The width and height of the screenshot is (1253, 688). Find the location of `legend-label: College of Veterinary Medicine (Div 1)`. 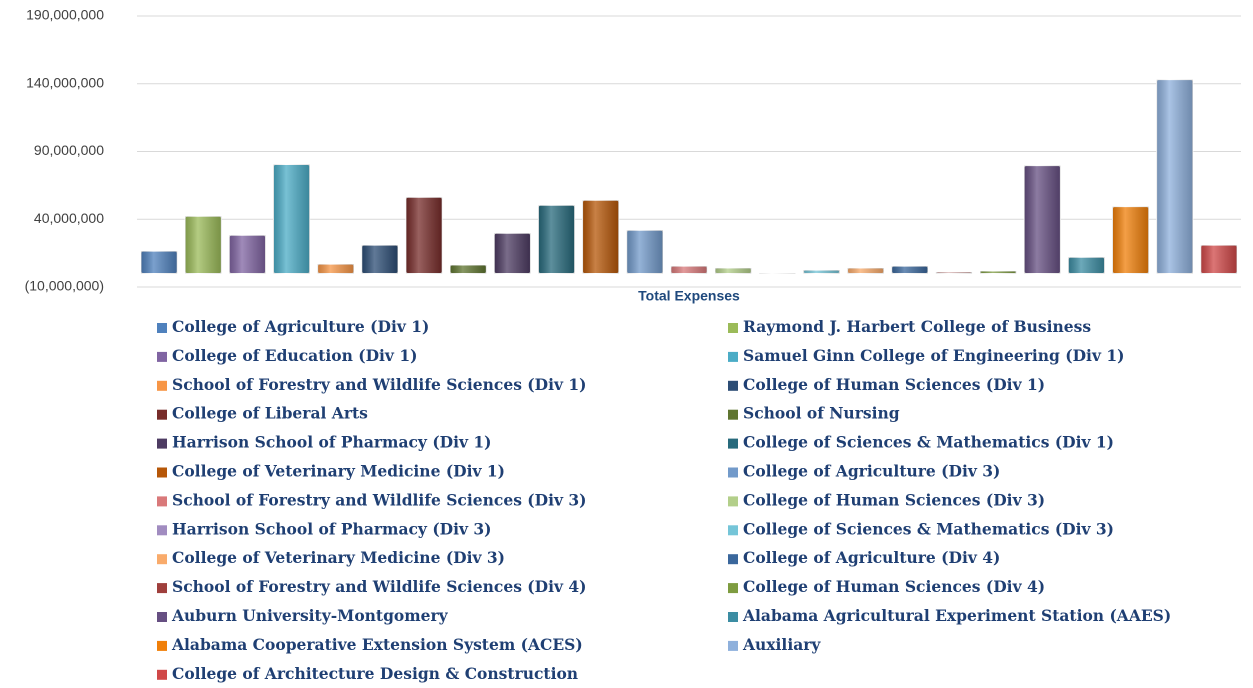

legend-label: College of Veterinary Medicine (Div 1) is located at coordinates (338, 471).